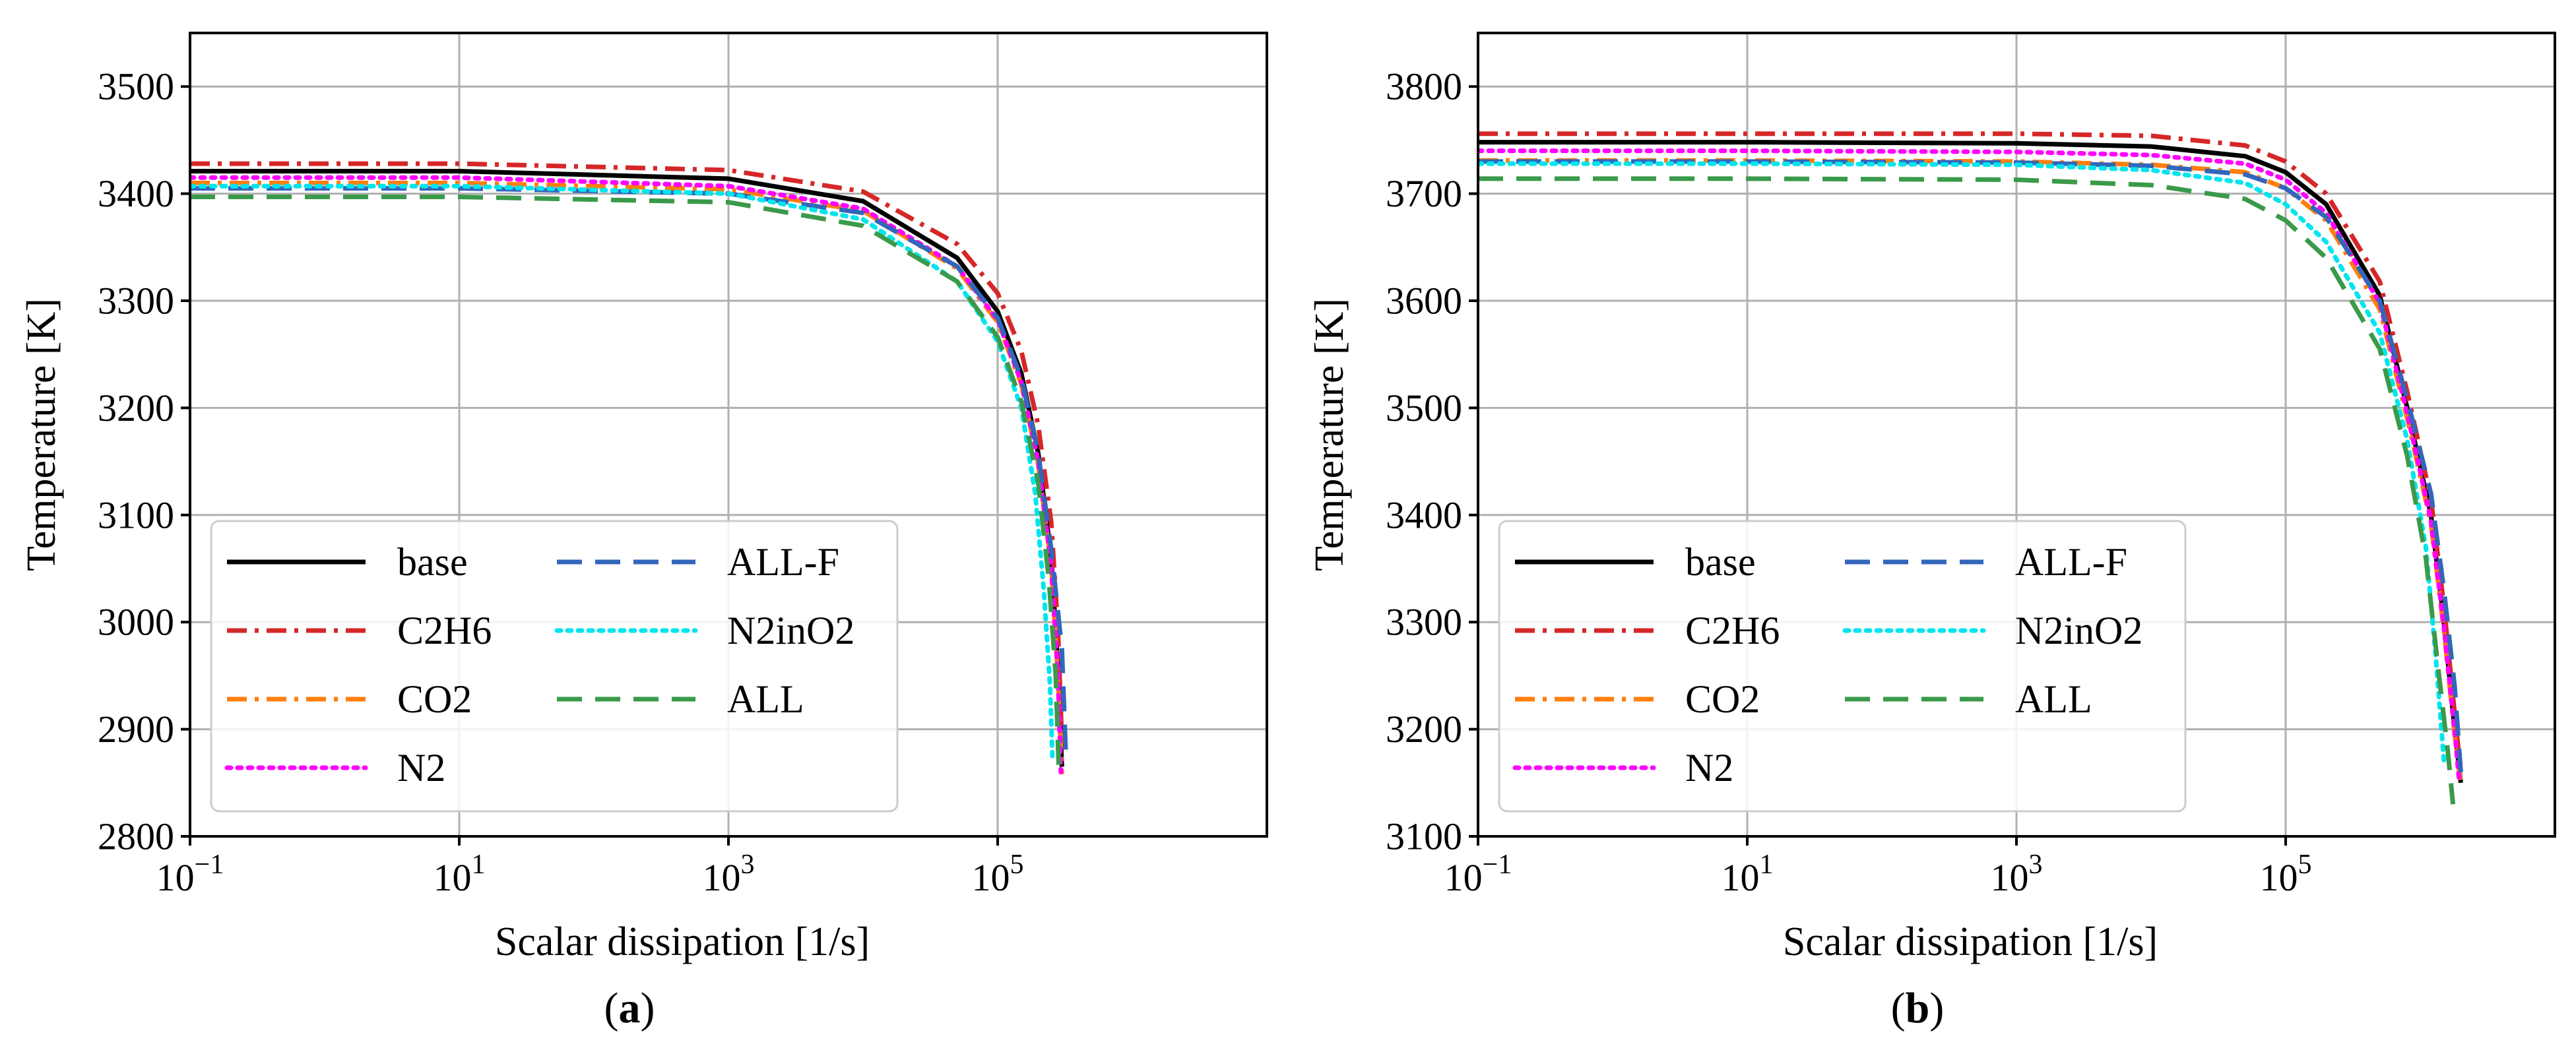 Image resolution: width=2576 pixels, height=1054 pixels. What do you see at coordinates (136, 622) in the screenshot?
I see `y-tick-label: 3000` at bounding box center [136, 622].